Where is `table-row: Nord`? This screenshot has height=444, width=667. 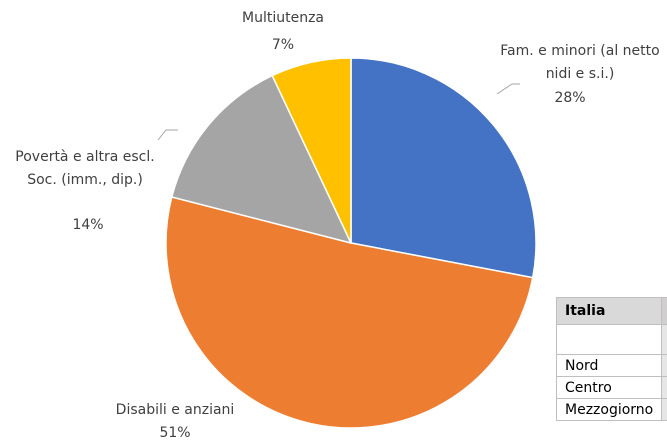 table-row: Nord is located at coordinates (611, 365).